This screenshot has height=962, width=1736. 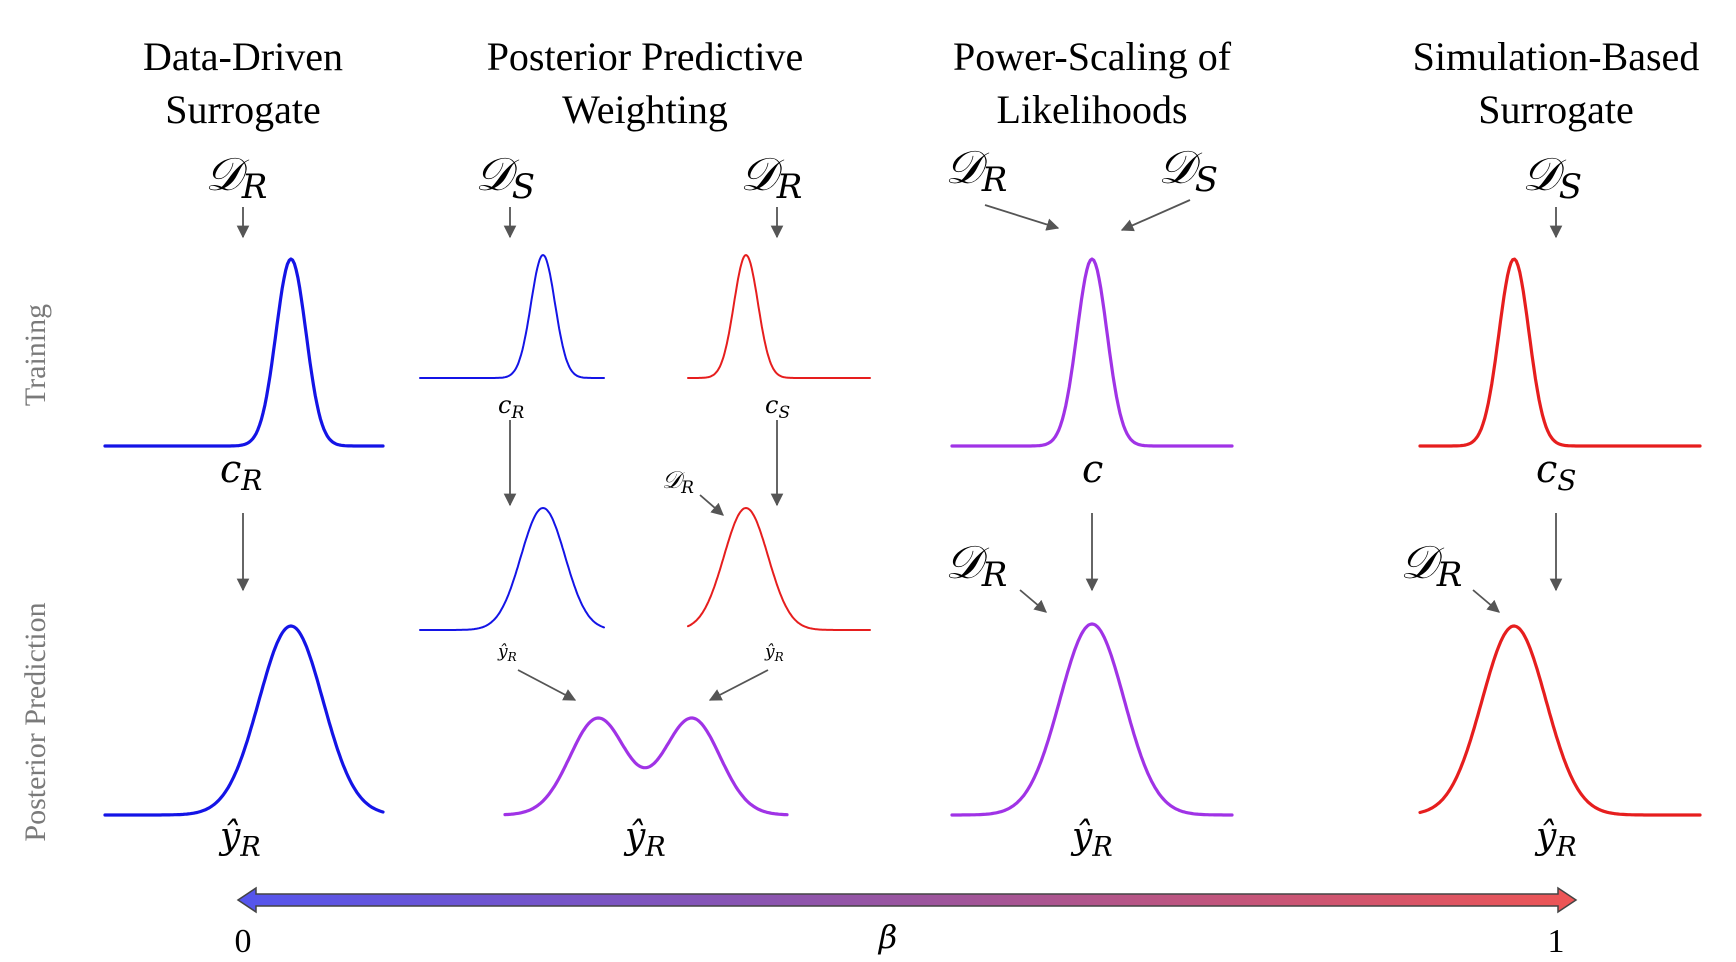 What do you see at coordinates (1556, 109) in the screenshot?
I see `column-title-simulation-based-line2: Surrogate` at bounding box center [1556, 109].